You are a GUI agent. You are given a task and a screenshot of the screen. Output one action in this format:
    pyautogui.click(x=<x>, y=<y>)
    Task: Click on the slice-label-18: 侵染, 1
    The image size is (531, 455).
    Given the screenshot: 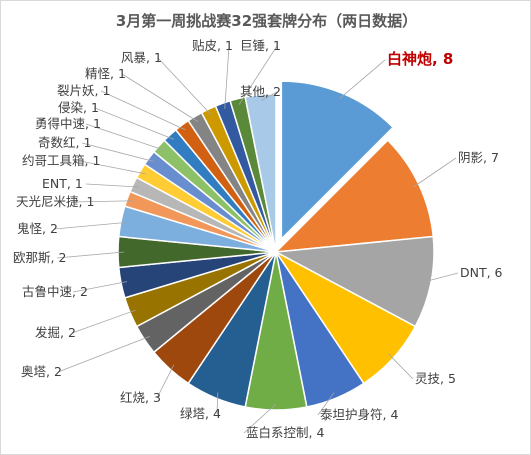 What is the action you would take?
    pyautogui.click(x=78, y=107)
    